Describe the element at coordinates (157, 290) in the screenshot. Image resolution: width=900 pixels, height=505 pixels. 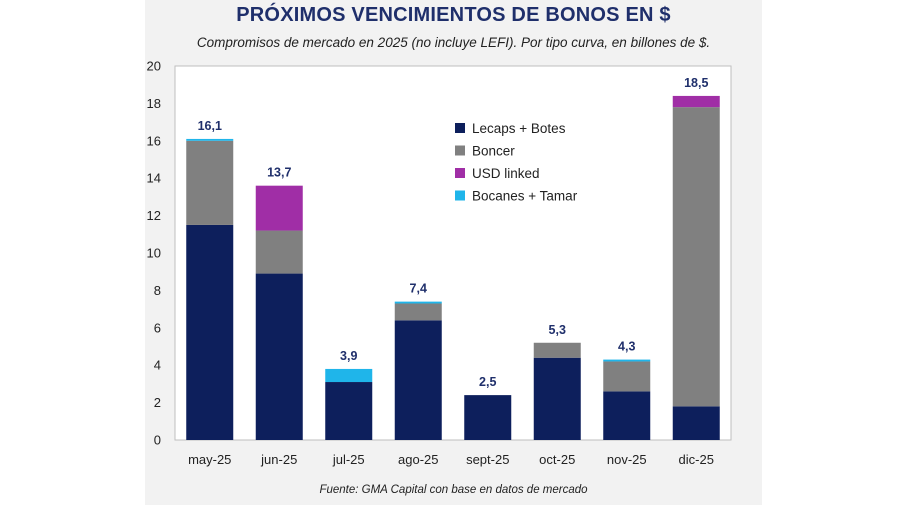
I see `y-tick-label: 8` at that location.